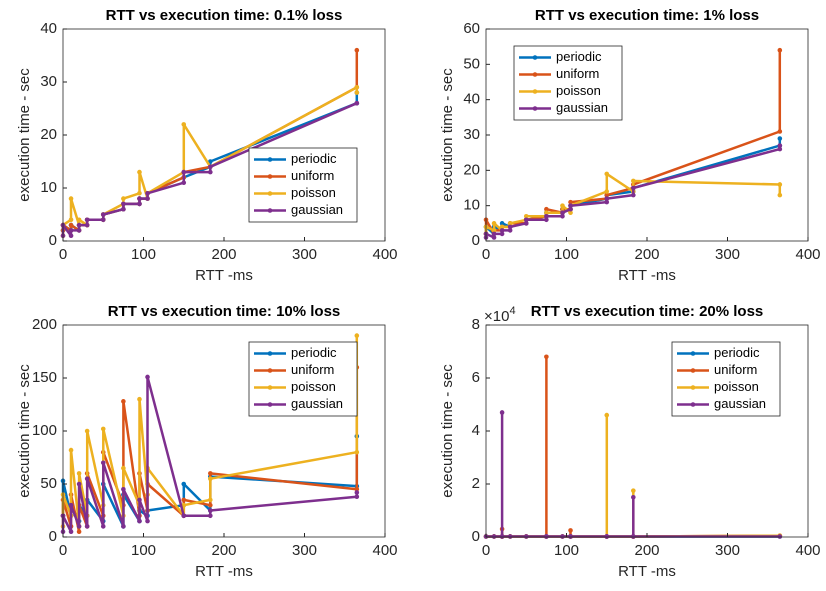 The image size is (826, 591). I want to click on y-tick-label: 60, so click(471, 28).